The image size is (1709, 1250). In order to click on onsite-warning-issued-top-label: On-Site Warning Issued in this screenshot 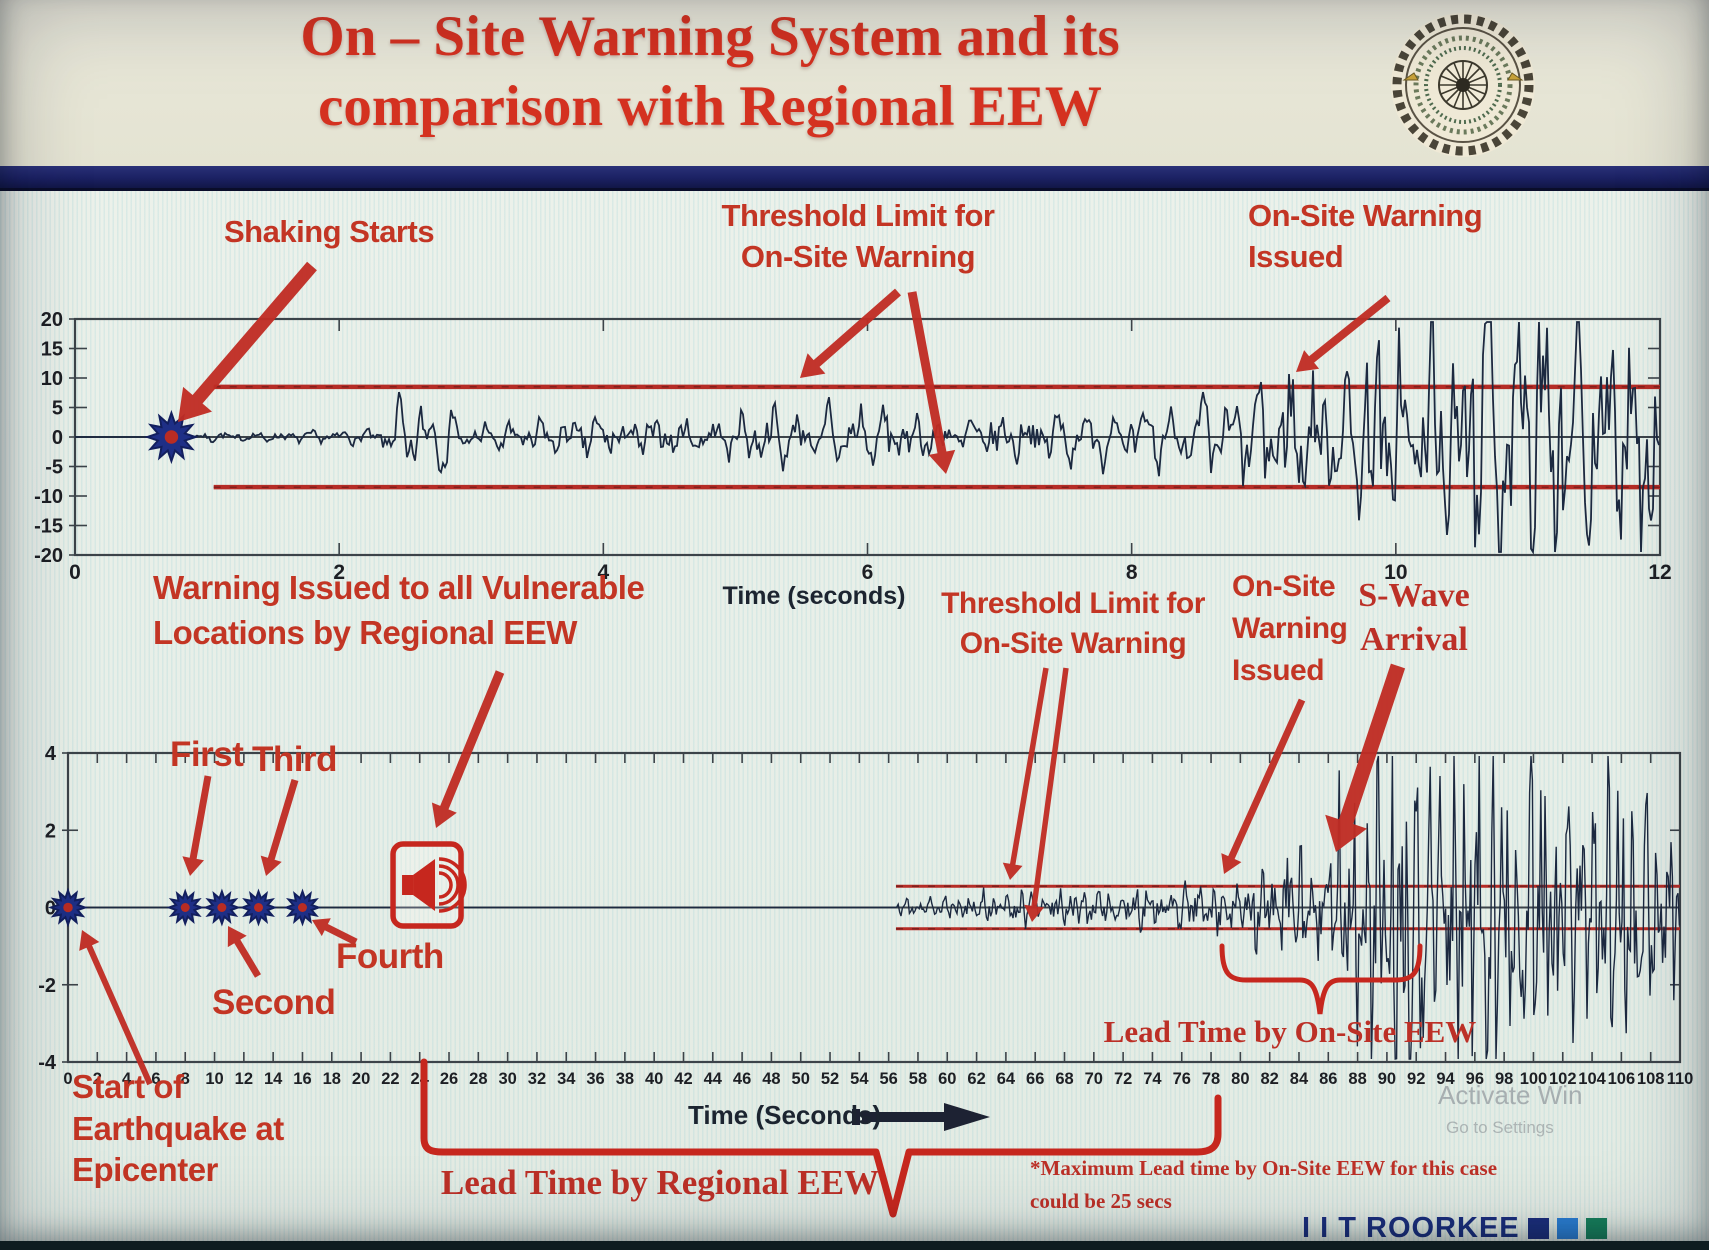, I will do `click(1365, 237)`.